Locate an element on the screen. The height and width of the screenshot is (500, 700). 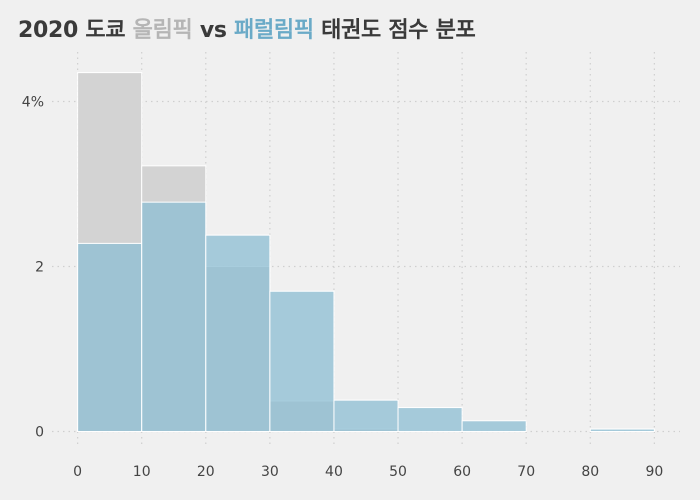
x-tick-label: 70 is located at coordinates (526, 472).